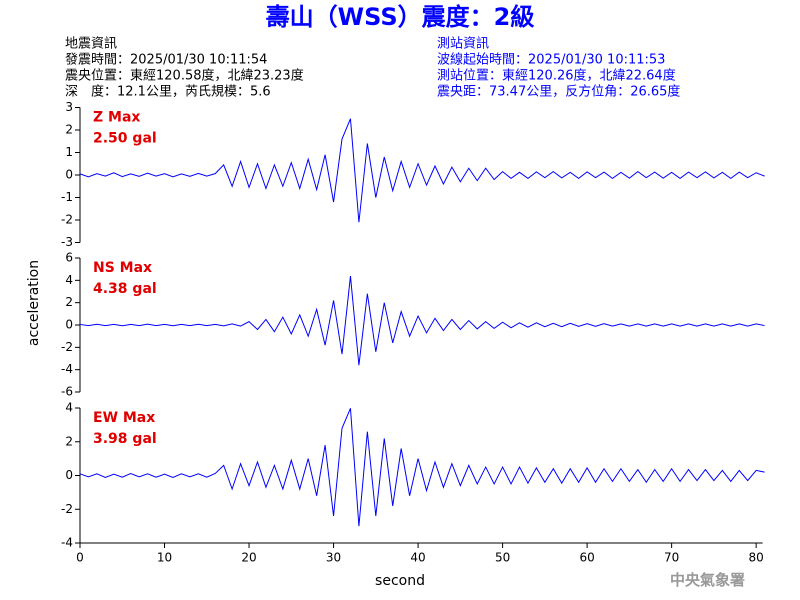 This screenshot has width=800, height=600. What do you see at coordinates (67, 392) in the screenshot?
I see `y-tick-label: -6` at bounding box center [67, 392].